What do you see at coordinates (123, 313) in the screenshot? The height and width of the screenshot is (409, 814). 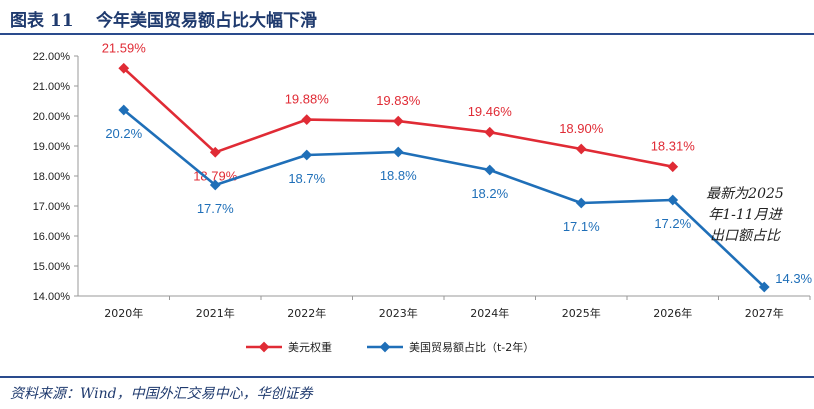 I see `x-tick-label: 2020年` at bounding box center [123, 313].